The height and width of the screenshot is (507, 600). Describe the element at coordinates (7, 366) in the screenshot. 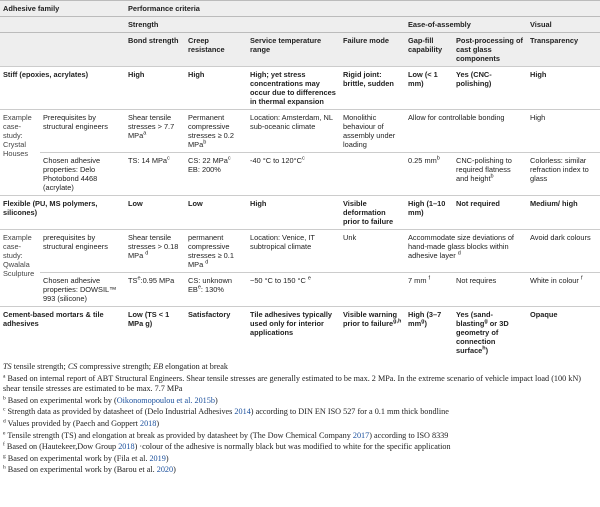

I see `abbreviation: TS` at that location.